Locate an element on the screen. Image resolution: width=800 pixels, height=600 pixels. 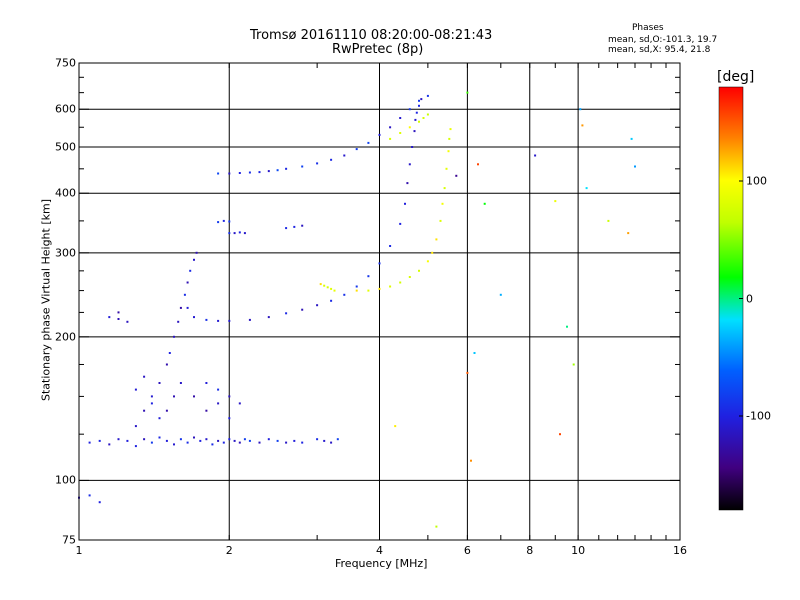
x-tick-label: 16 is located at coordinates (680, 550).